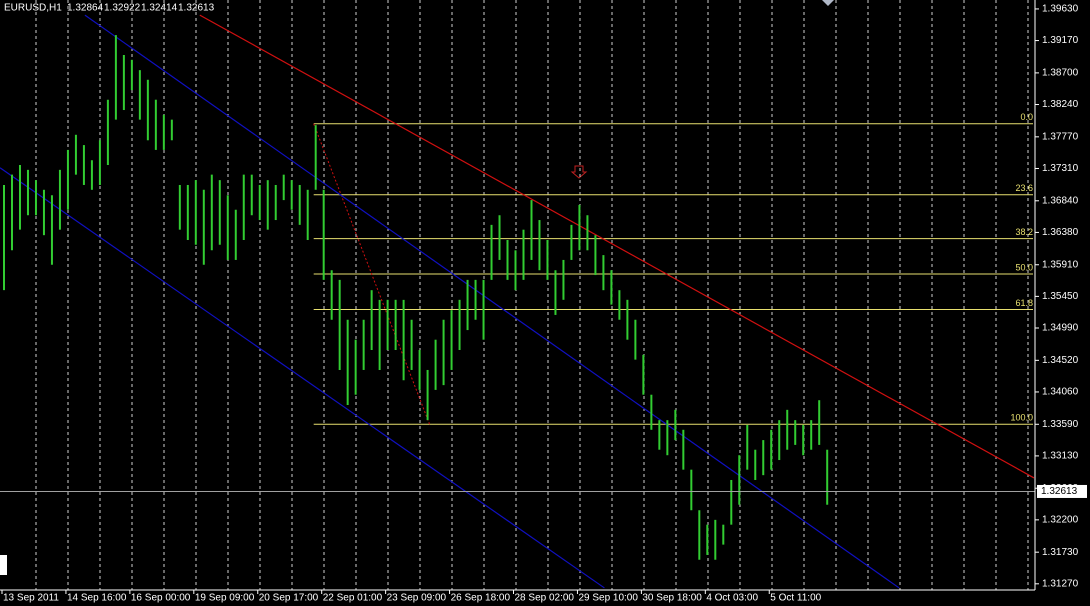 The image size is (1090, 606). I want to click on y-tick-label: 1.38700, so click(1060, 73).